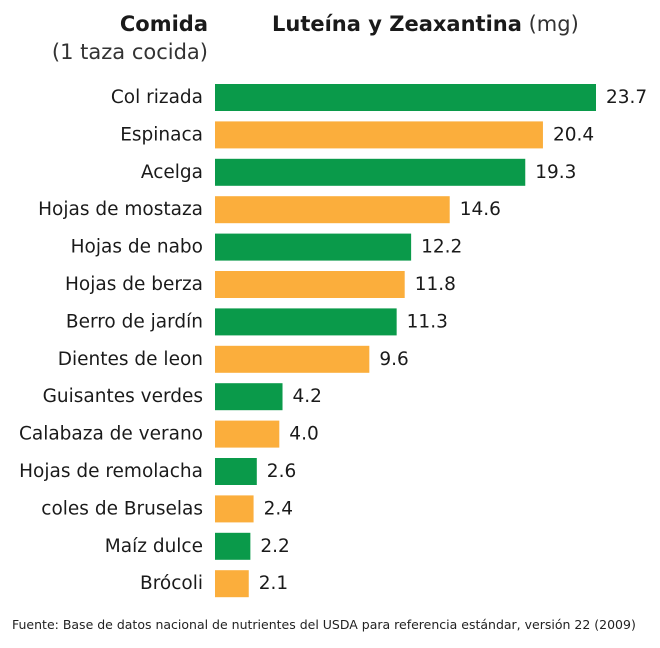 This screenshot has height=648, width=660. What do you see at coordinates (573, 134) in the screenshot?
I see `value-label: 20.4` at bounding box center [573, 134].